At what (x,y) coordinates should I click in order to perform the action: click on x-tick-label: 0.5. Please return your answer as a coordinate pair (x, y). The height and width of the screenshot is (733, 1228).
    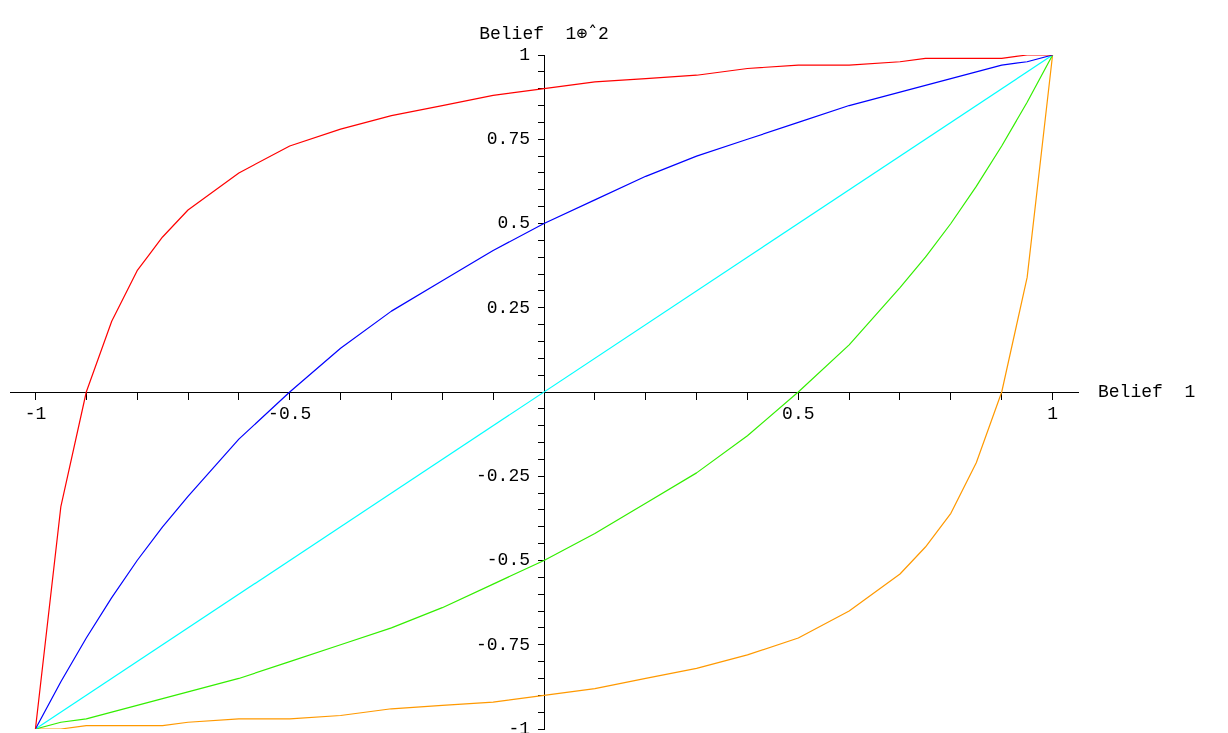
    Looking at the image, I should click on (798, 413).